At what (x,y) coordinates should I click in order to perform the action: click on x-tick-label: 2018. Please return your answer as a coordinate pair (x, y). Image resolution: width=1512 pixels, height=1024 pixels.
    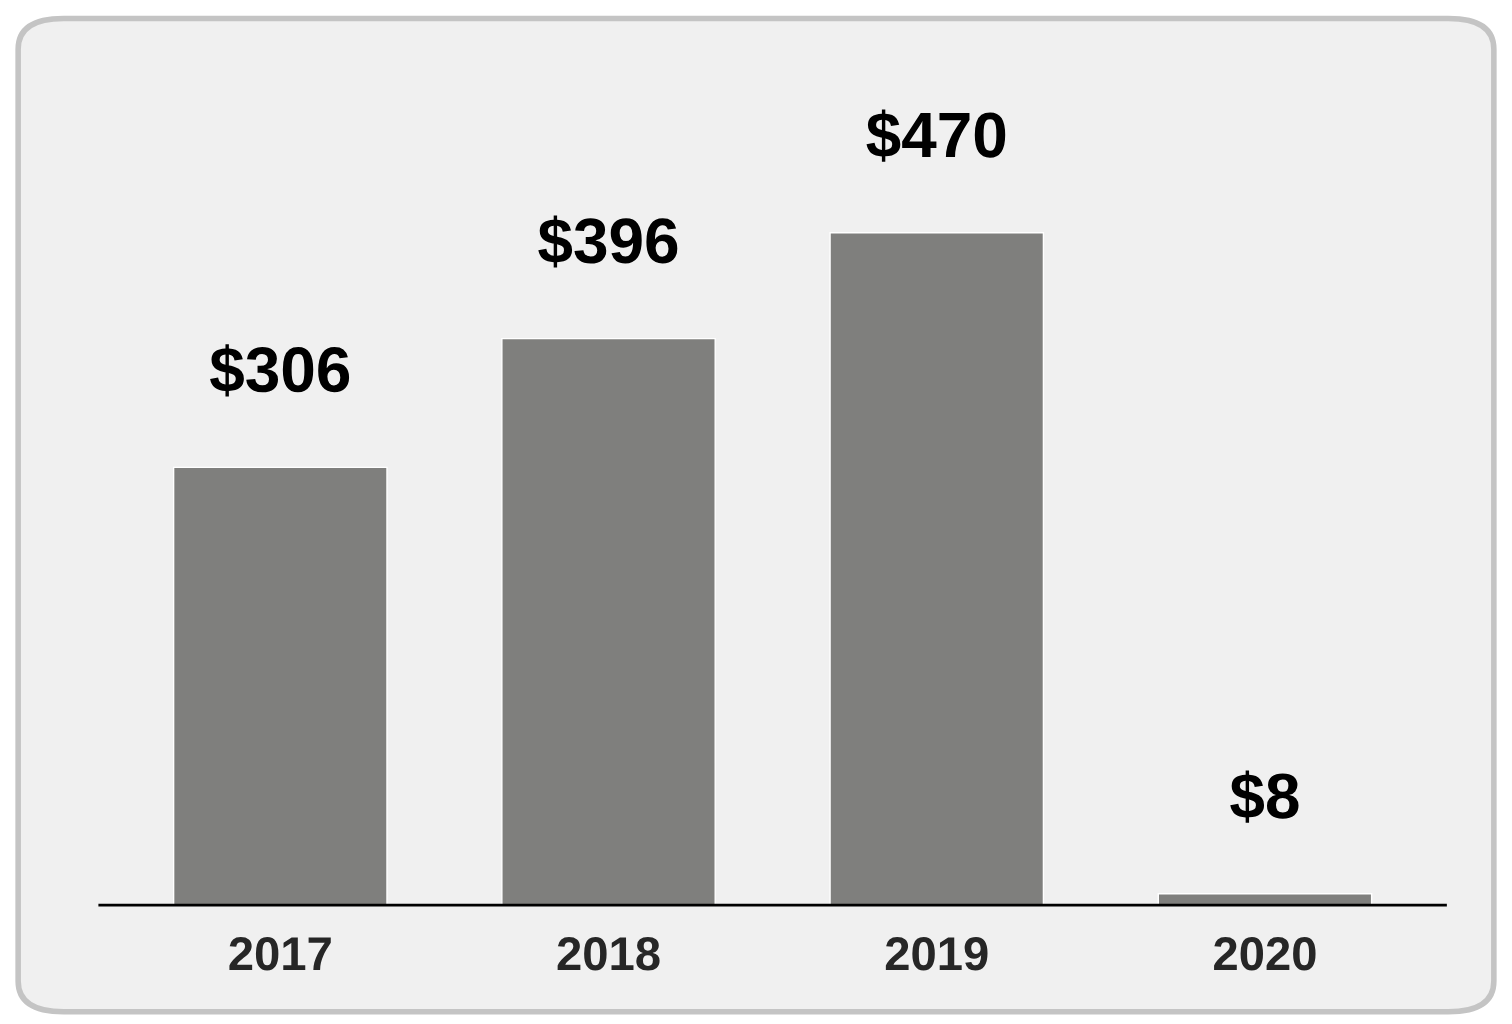
    Looking at the image, I should click on (608, 954).